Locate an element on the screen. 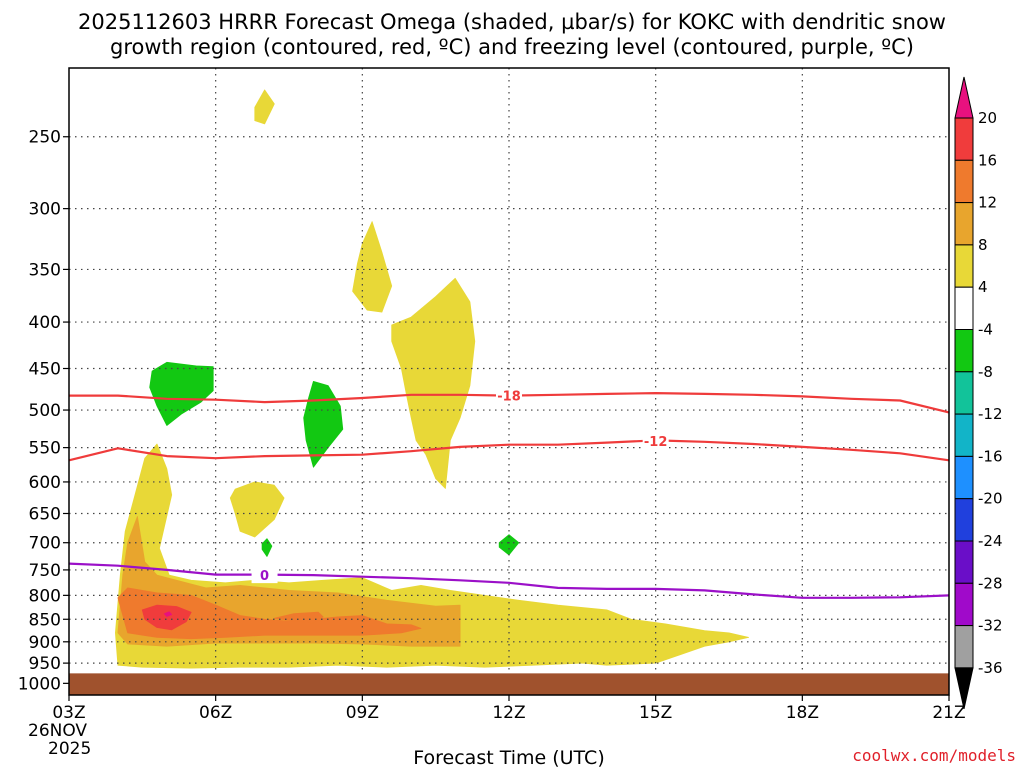 The width and height of the screenshot is (1024, 768). colorbar-label-1: 16 is located at coordinates (987, 160).